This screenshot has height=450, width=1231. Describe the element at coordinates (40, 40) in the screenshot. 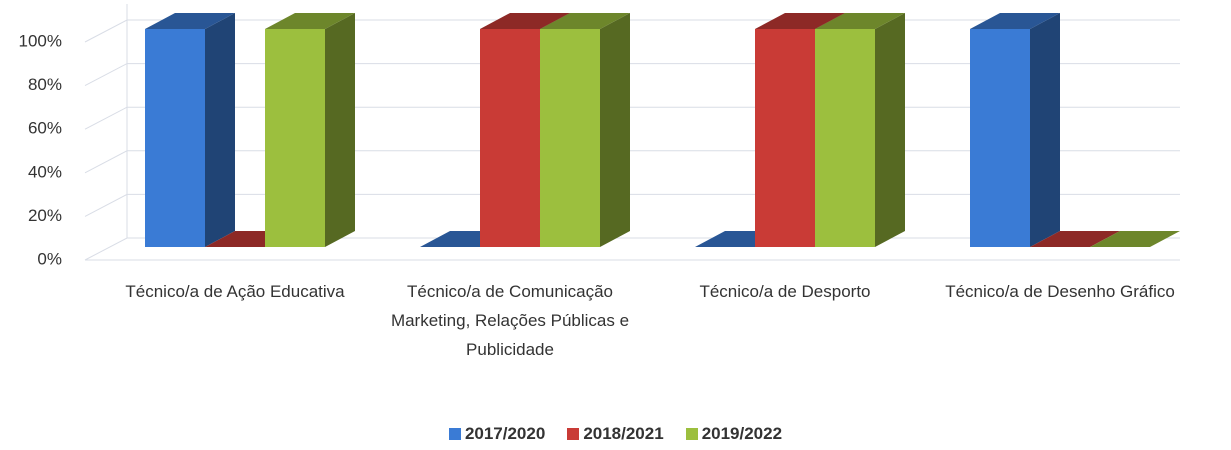

I see `y-tick-label: 100%` at that location.